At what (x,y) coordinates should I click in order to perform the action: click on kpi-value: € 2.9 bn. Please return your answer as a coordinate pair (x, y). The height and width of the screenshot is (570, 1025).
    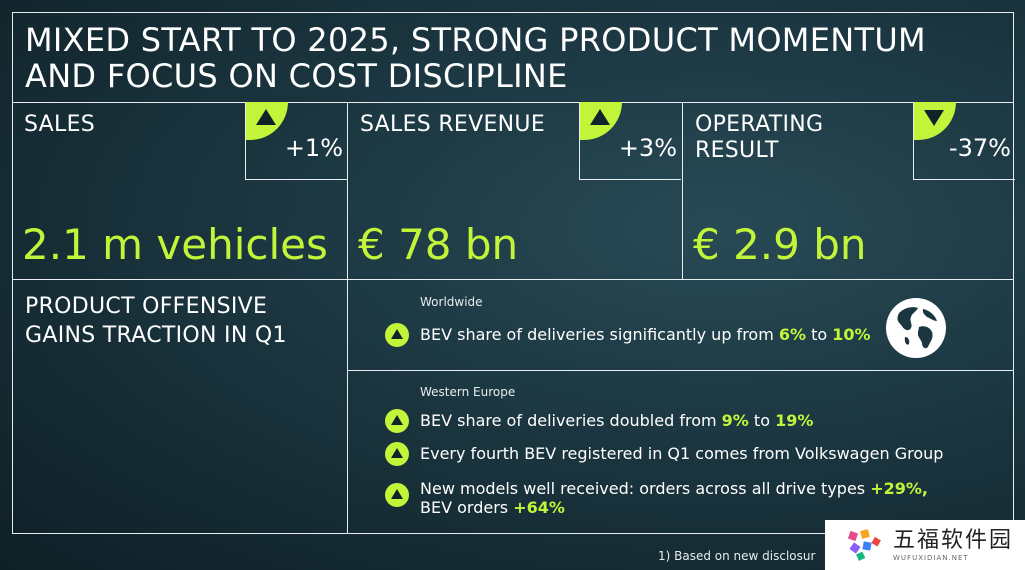
    Looking at the image, I should click on (780, 244).